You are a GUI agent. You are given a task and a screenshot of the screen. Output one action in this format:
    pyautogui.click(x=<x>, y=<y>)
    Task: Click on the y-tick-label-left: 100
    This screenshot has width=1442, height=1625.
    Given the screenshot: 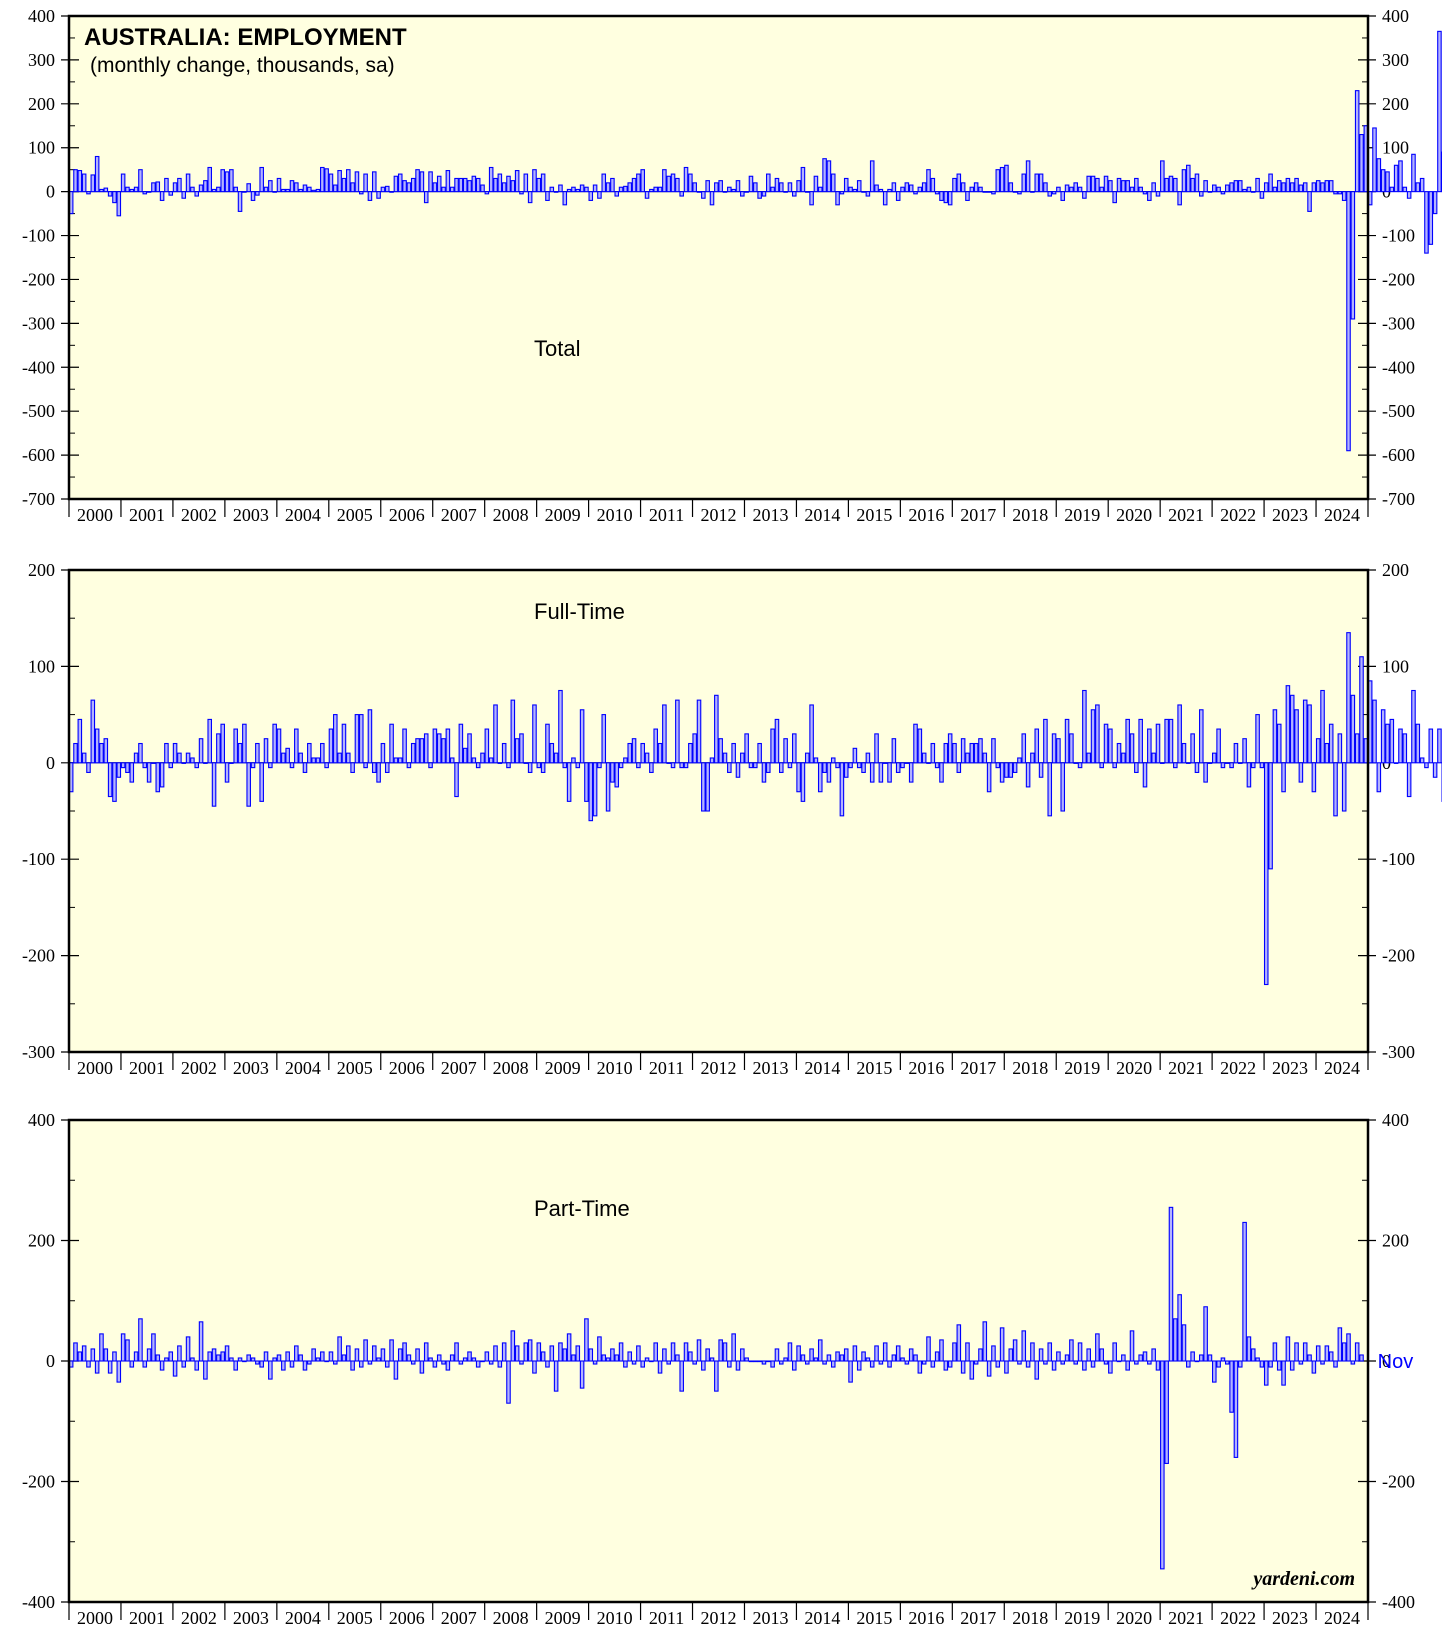 What is the action you would take?
    pyautogui.click(x=41, y=148)
    